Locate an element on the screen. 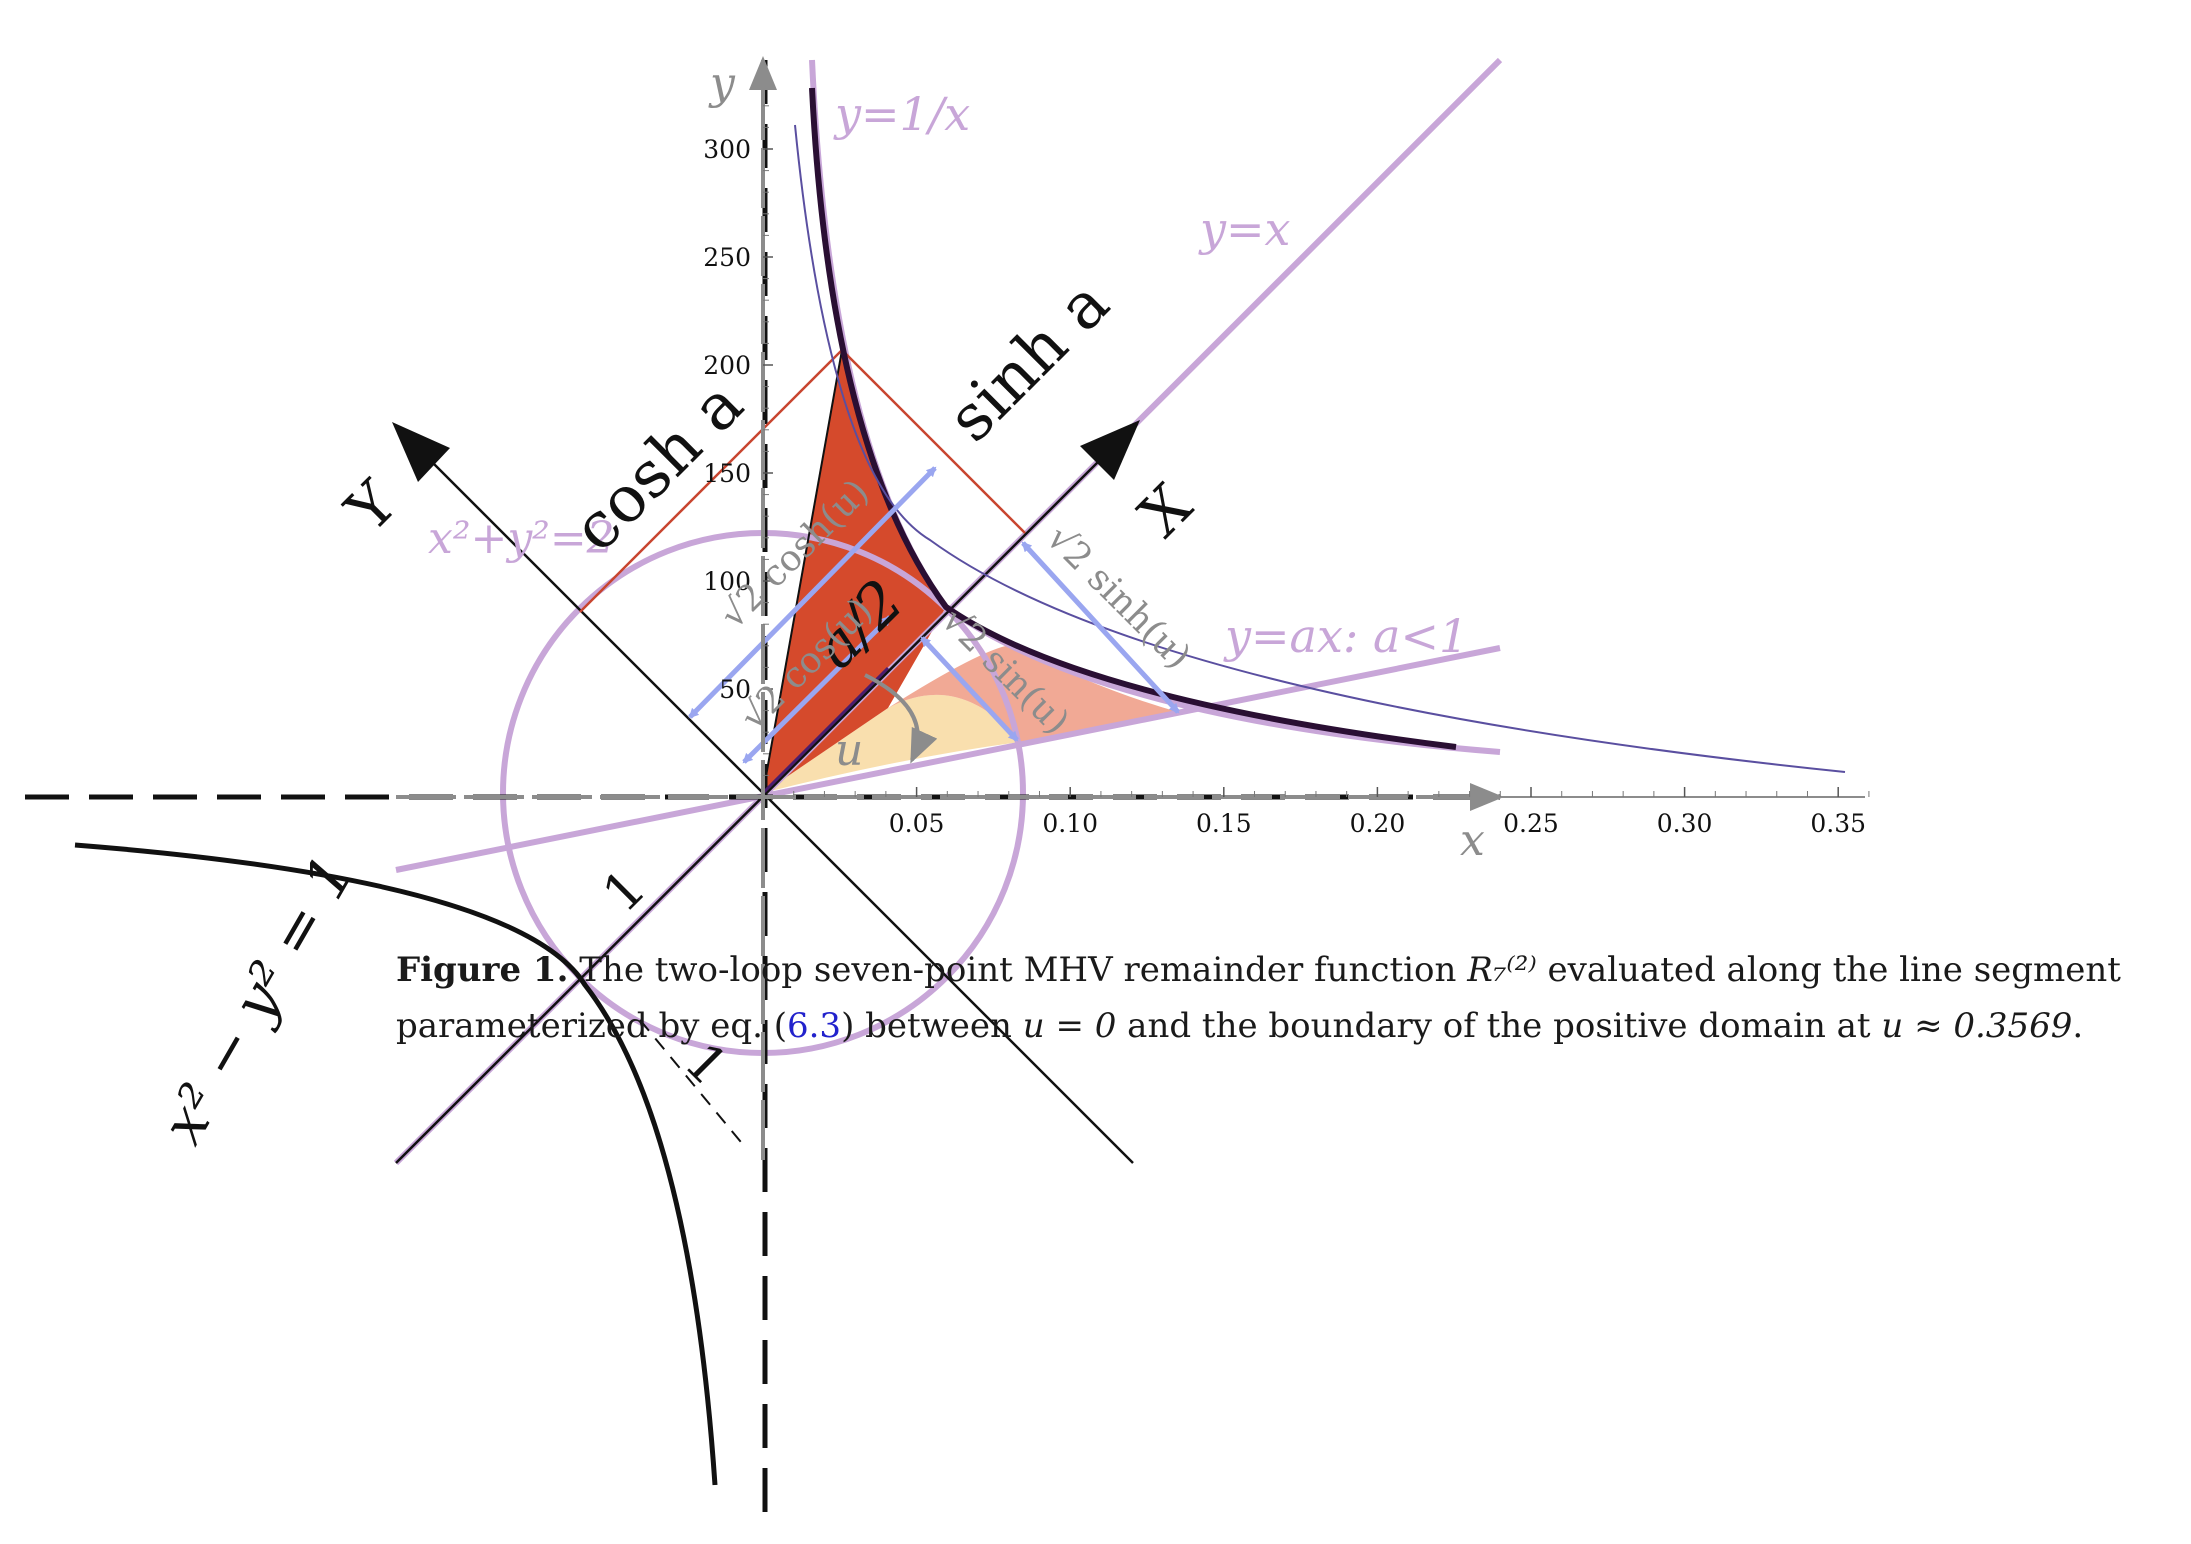  label-y-equals-x: y=x is located at coordinates (1244, 229).